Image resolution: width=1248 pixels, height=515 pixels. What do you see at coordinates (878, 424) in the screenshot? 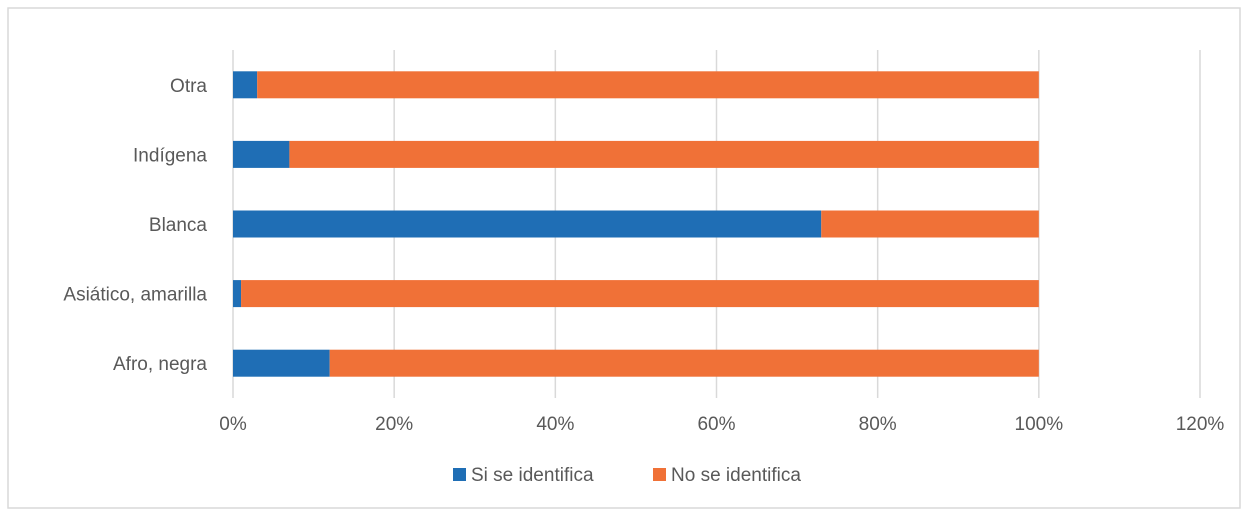
I see `x-tick-label: 80%` at bounding box center [878, 424].